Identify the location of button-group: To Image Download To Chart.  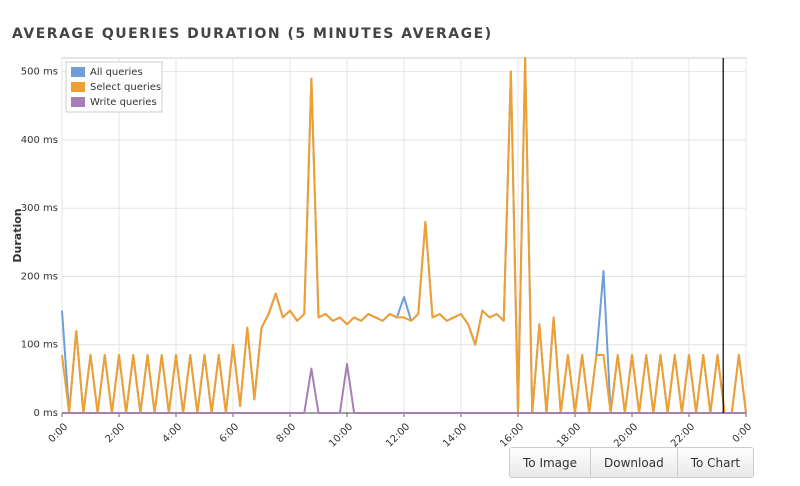
(632, 462).